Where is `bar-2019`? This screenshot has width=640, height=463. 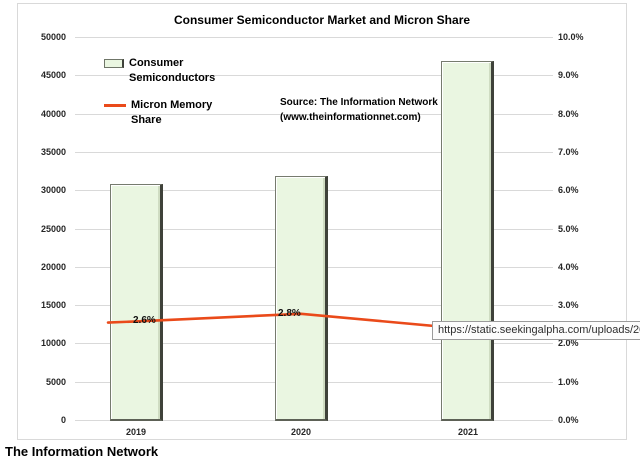
bar-2019 is located at coordinates (136, 302).